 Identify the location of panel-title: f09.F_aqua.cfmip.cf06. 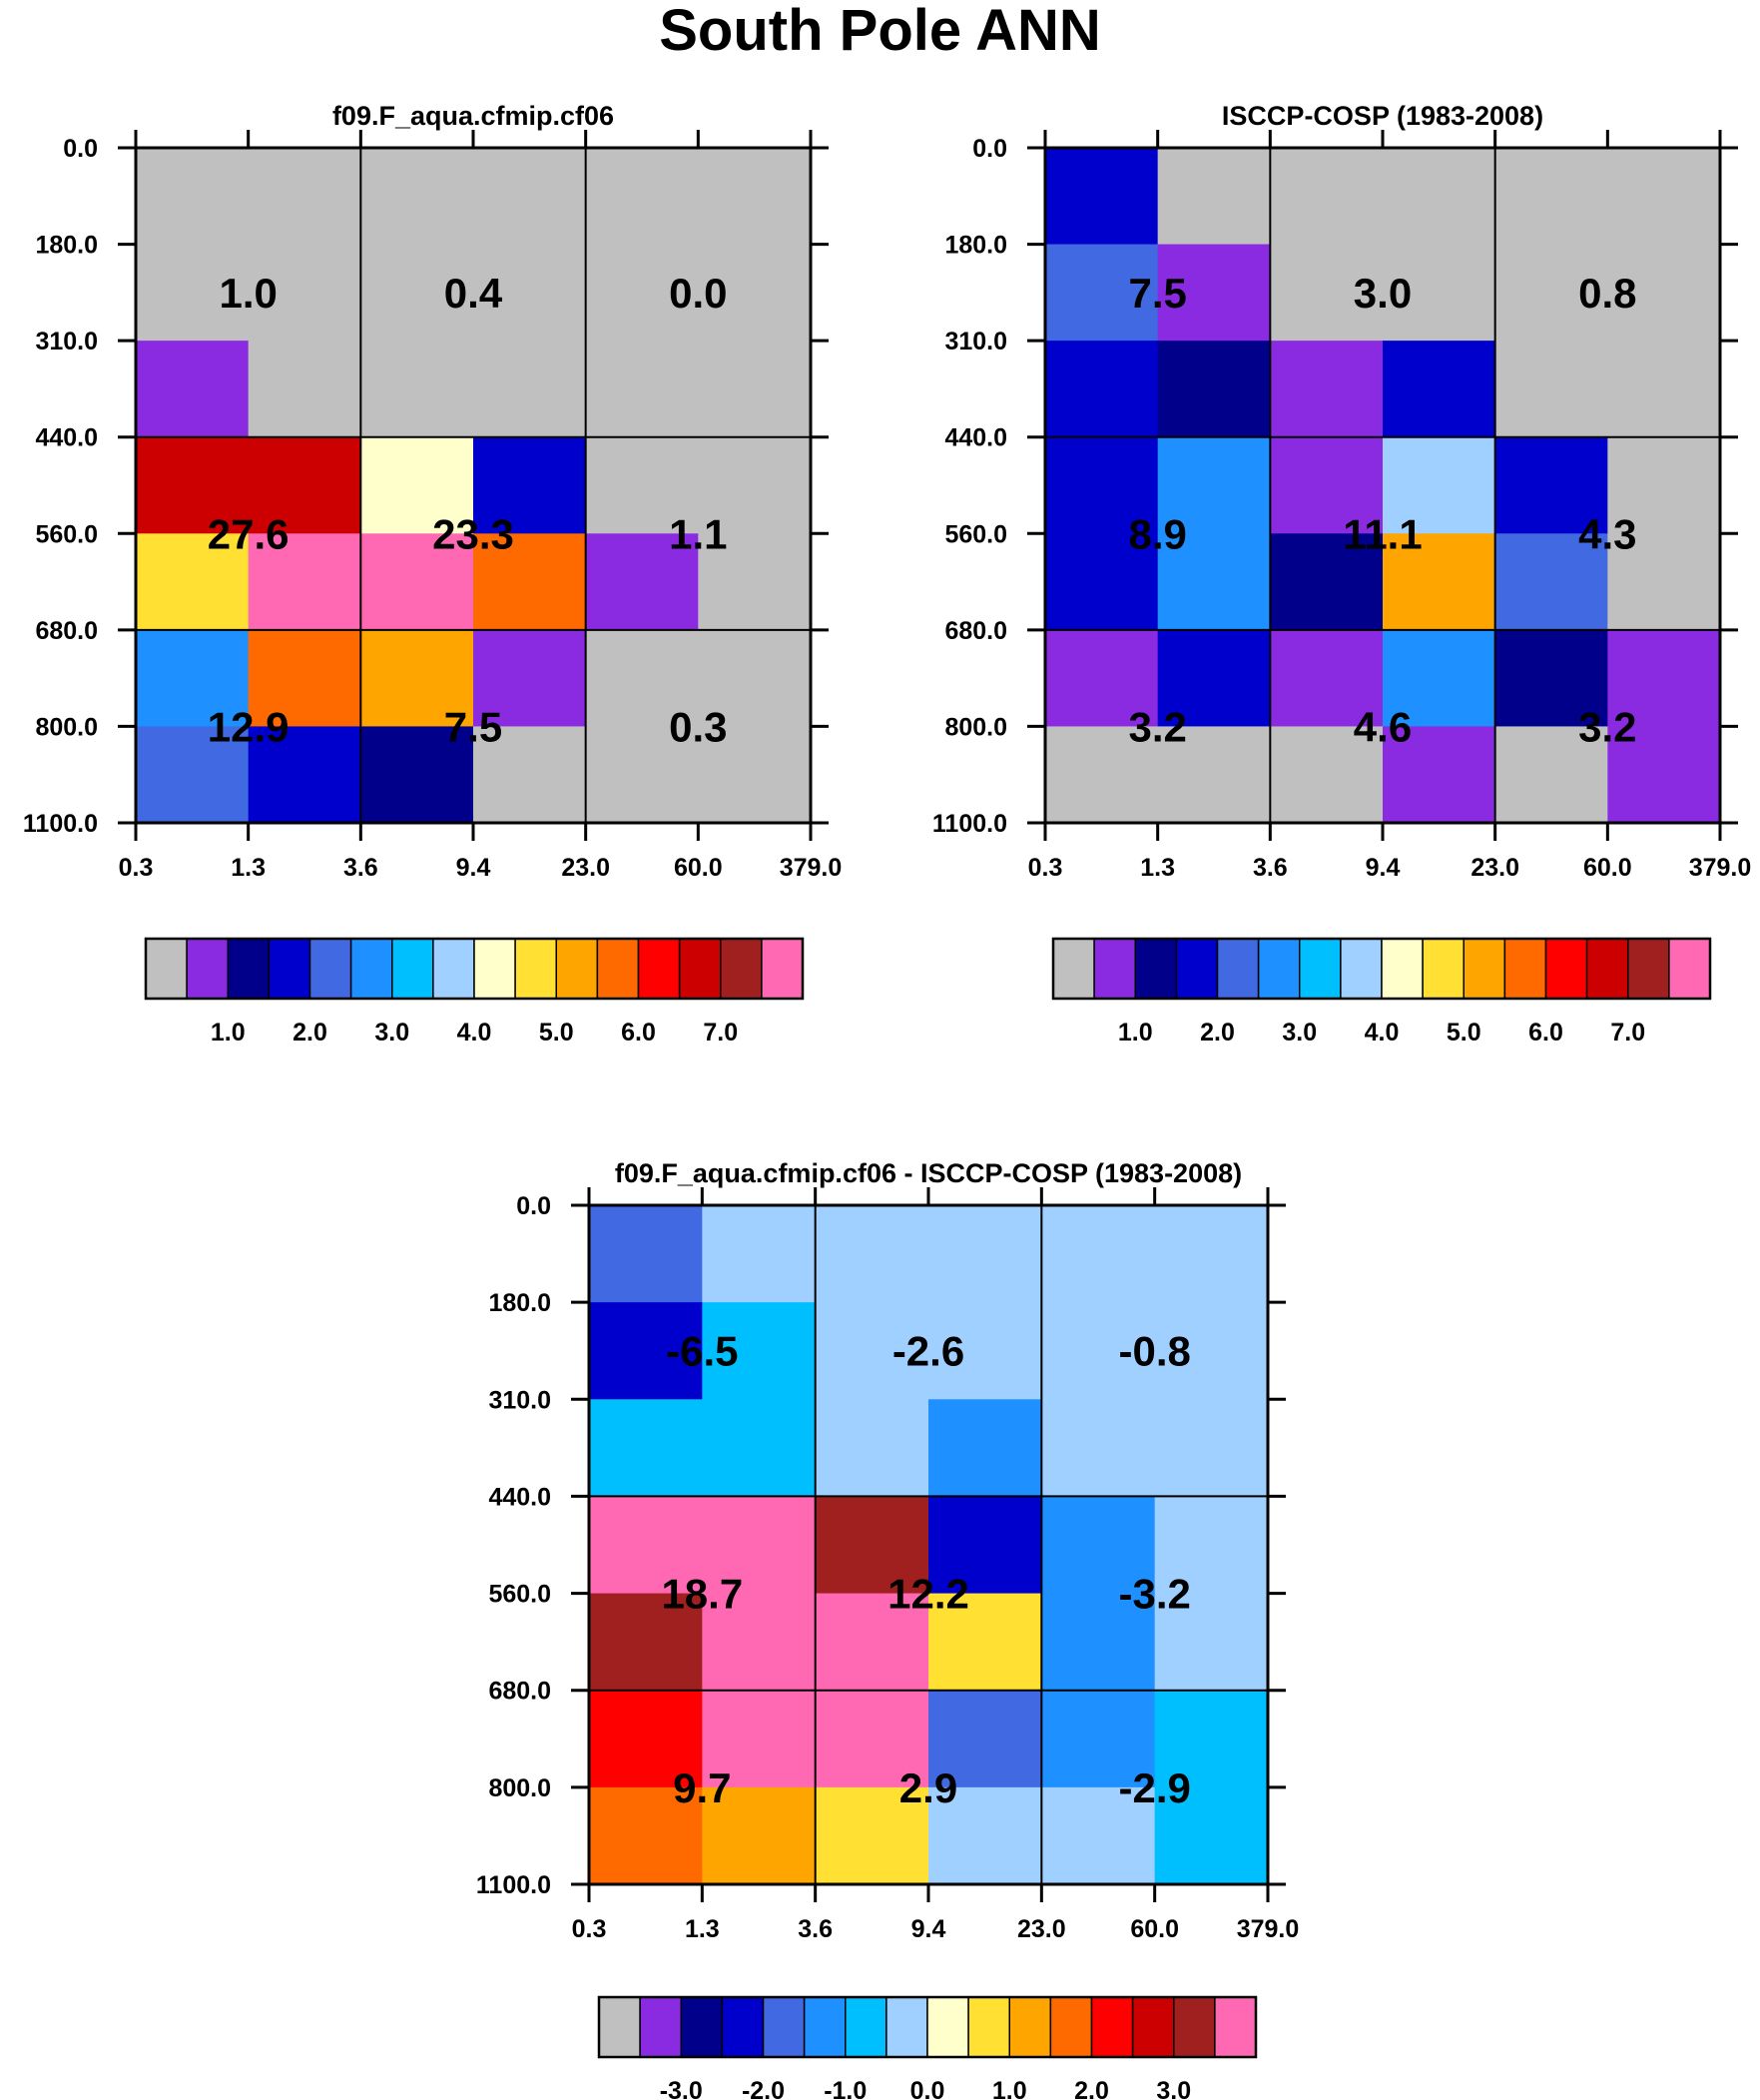
(473, 116).